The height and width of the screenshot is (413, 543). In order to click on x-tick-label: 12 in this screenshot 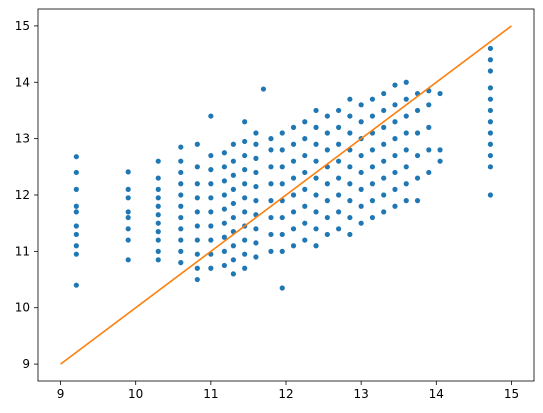, I will do `click(285, 394)`.